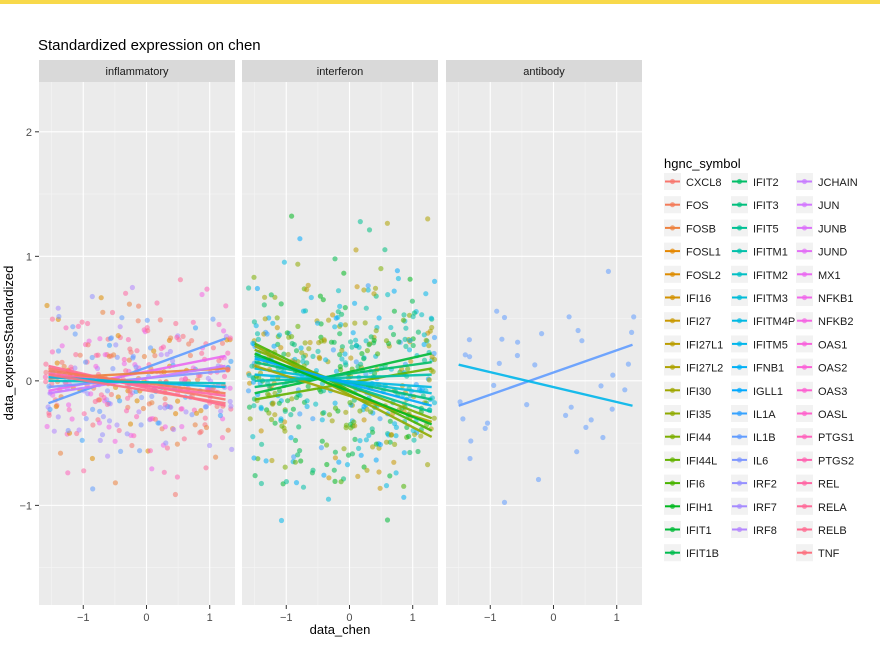 The height and width of the screenshot is (652, 880). What do you see at coordinates (698, 415) in the screenshot?
I see `legend-label: IFI35` at bounding box center [698, 415].